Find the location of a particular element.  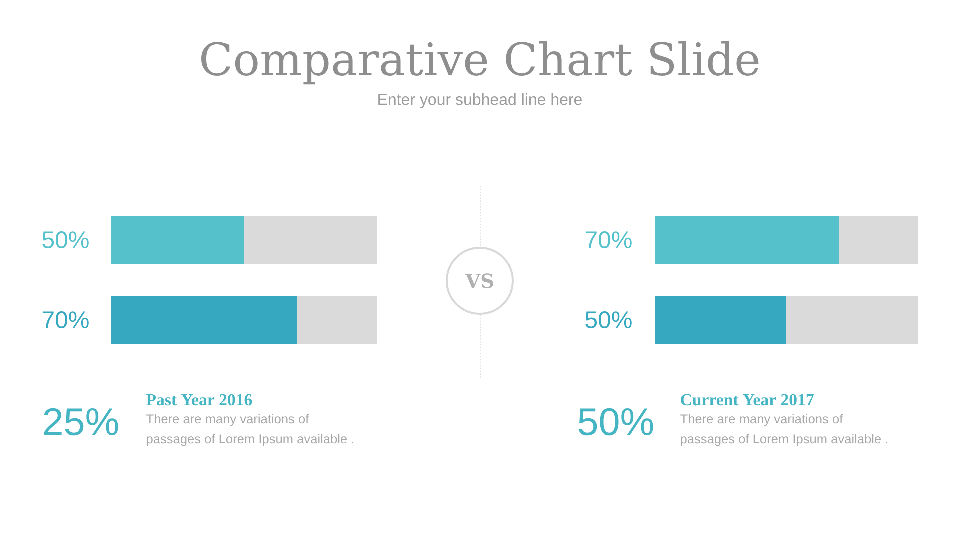

text: Comparative Chart Slide is located at coordinates (480, 63).